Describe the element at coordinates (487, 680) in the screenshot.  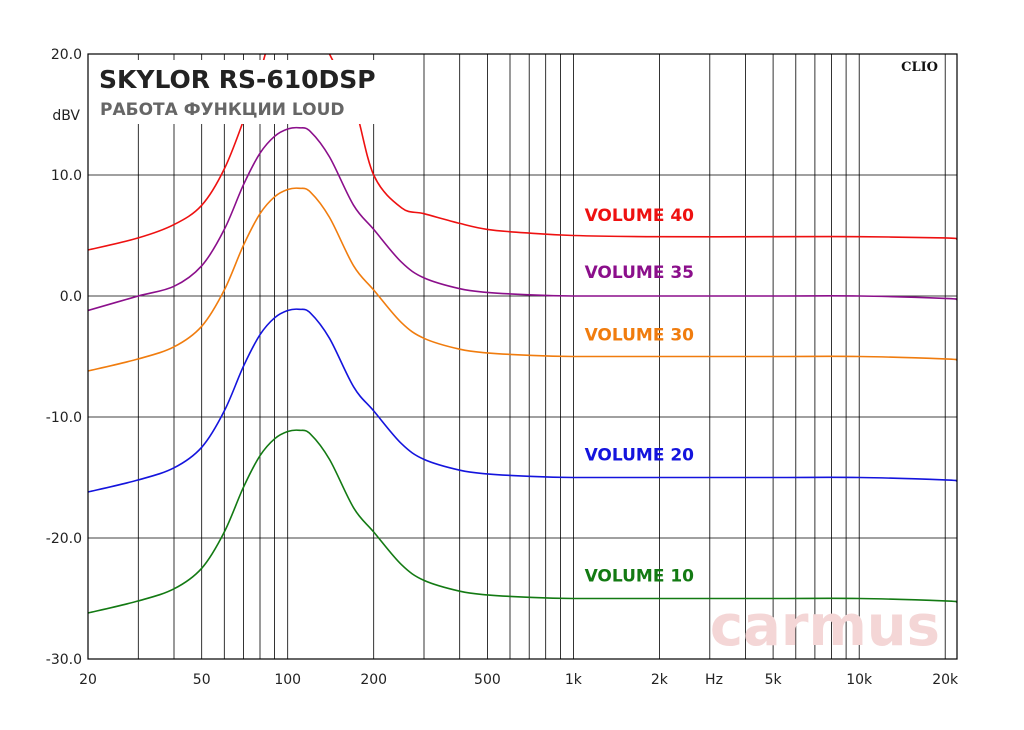
I see `x-tick-label: 500` at that location.